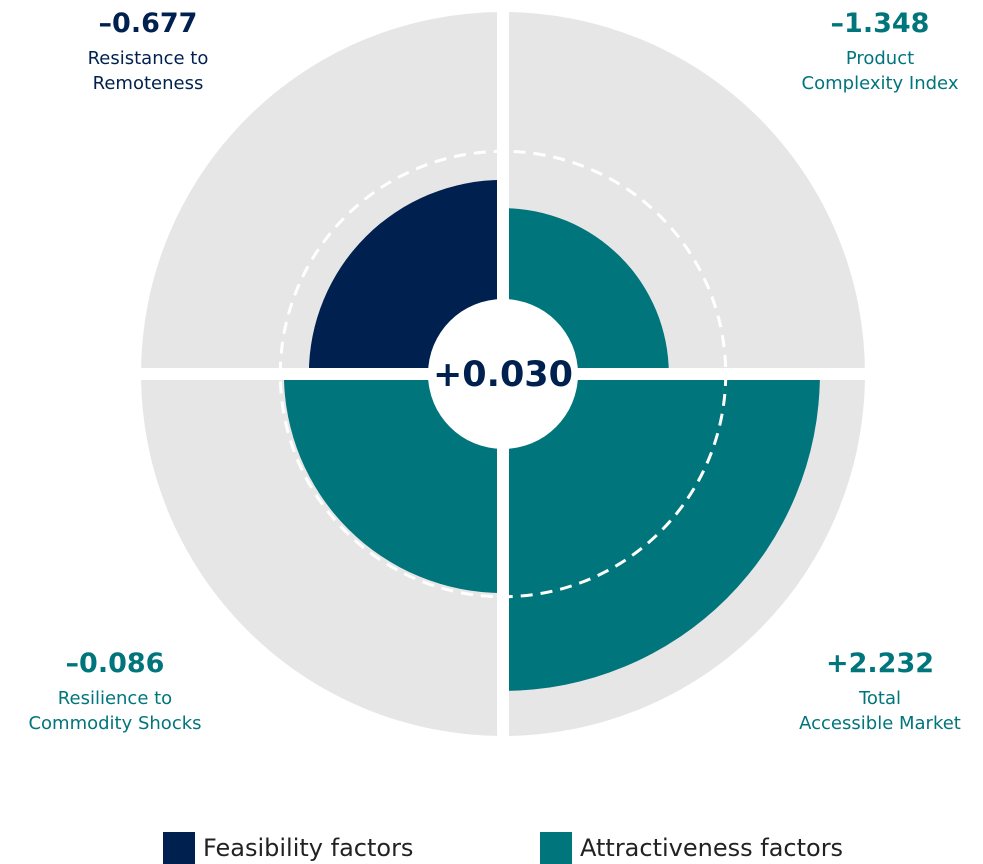  I want to click on category-label: Resilience to Commodity Shocks, so click(115, 711).